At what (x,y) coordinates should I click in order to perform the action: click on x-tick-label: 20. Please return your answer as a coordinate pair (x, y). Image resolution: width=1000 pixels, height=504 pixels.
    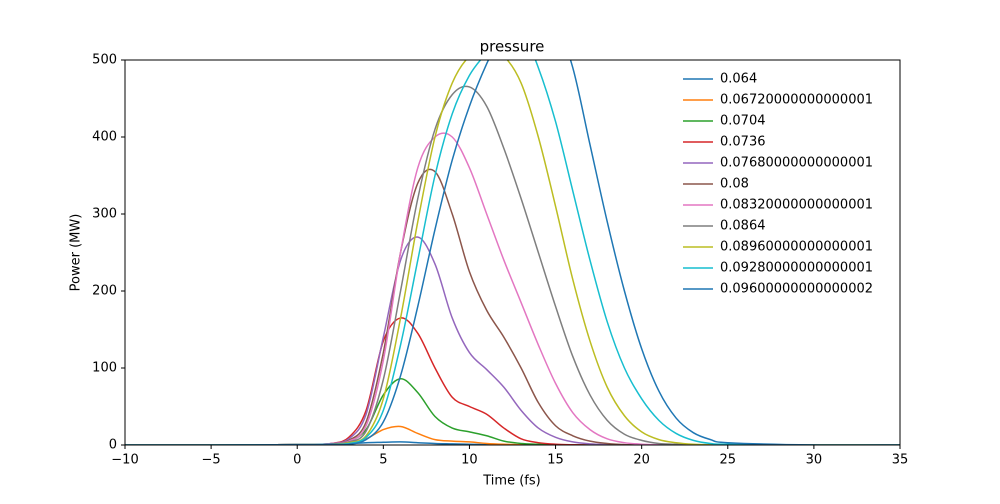
    Looking at the image, I should click on (641, 460).